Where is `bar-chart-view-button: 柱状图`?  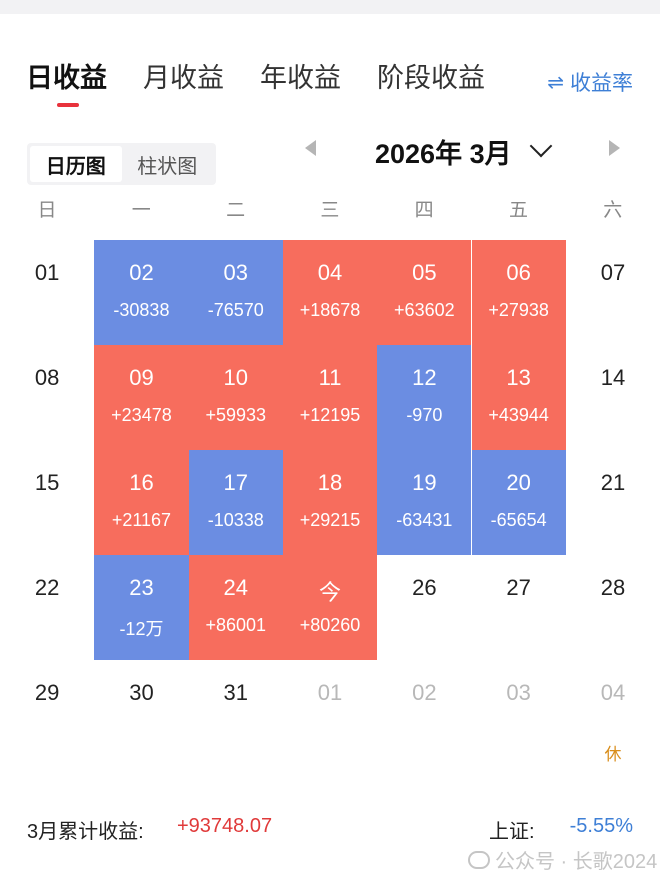
bar-chart-view-button: 柱状图 is located at coordinates (167, 166).